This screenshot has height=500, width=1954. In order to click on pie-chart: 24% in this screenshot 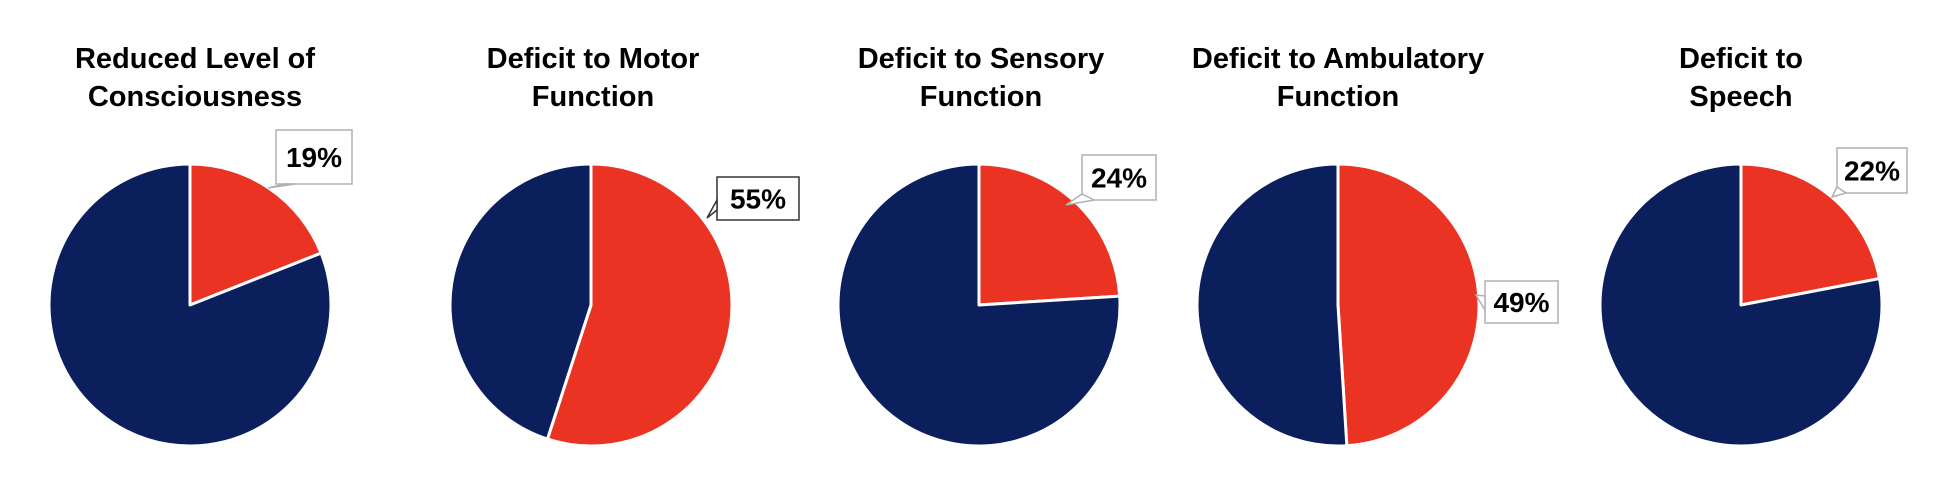, I will do `click(996, 301)`.